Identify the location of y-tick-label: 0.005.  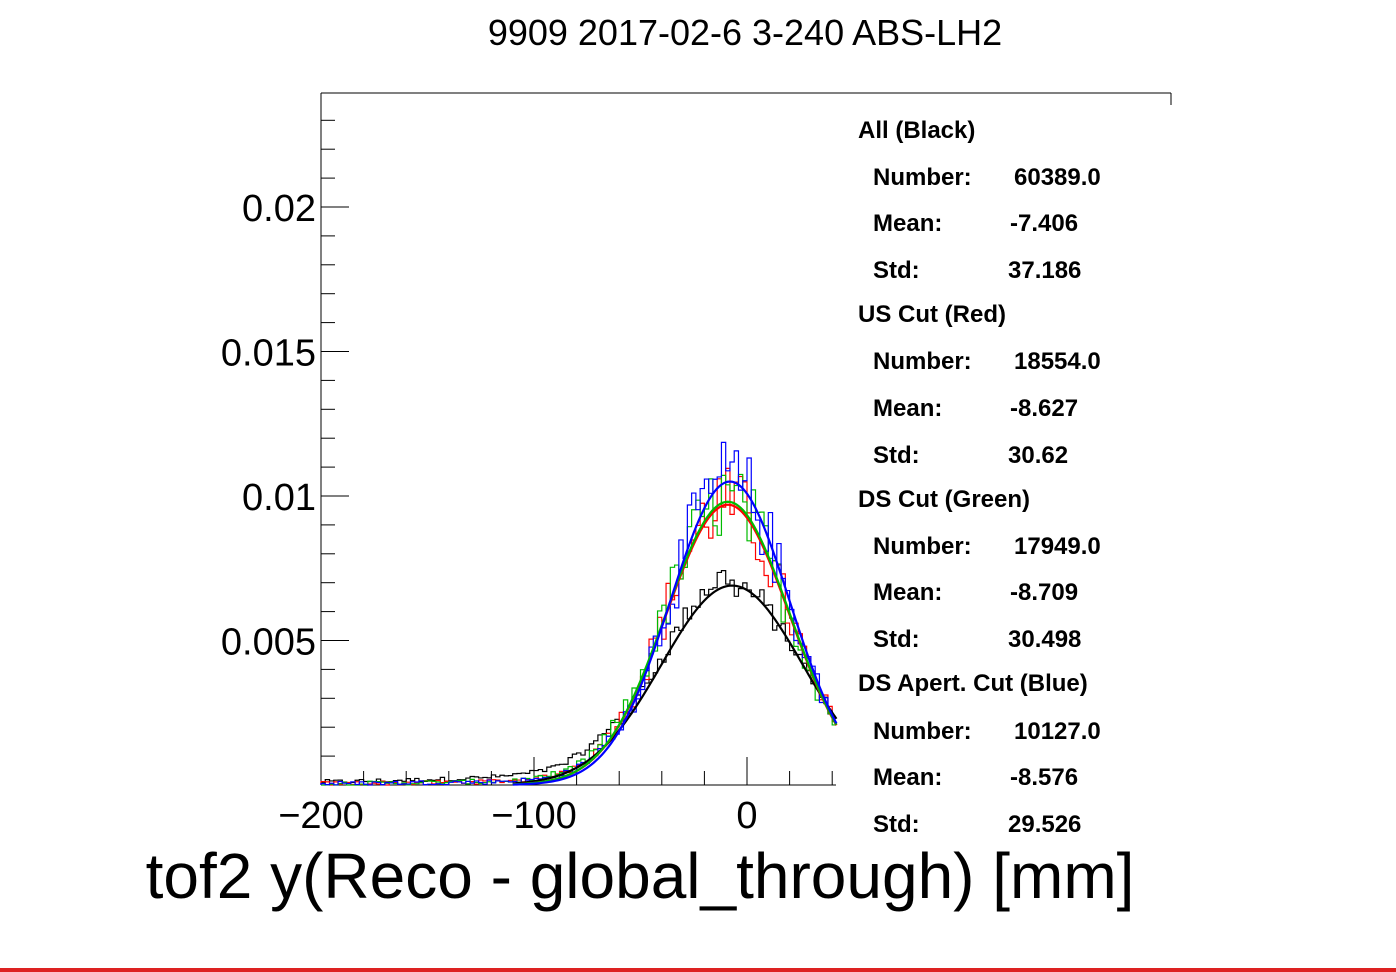
(268, 643).